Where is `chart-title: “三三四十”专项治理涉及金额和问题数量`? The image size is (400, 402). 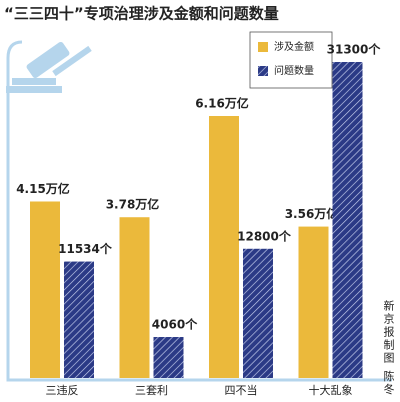
chart-title: “三三四十”专项治理涉及金额和问题数量 is located at coordinates (141, 14).